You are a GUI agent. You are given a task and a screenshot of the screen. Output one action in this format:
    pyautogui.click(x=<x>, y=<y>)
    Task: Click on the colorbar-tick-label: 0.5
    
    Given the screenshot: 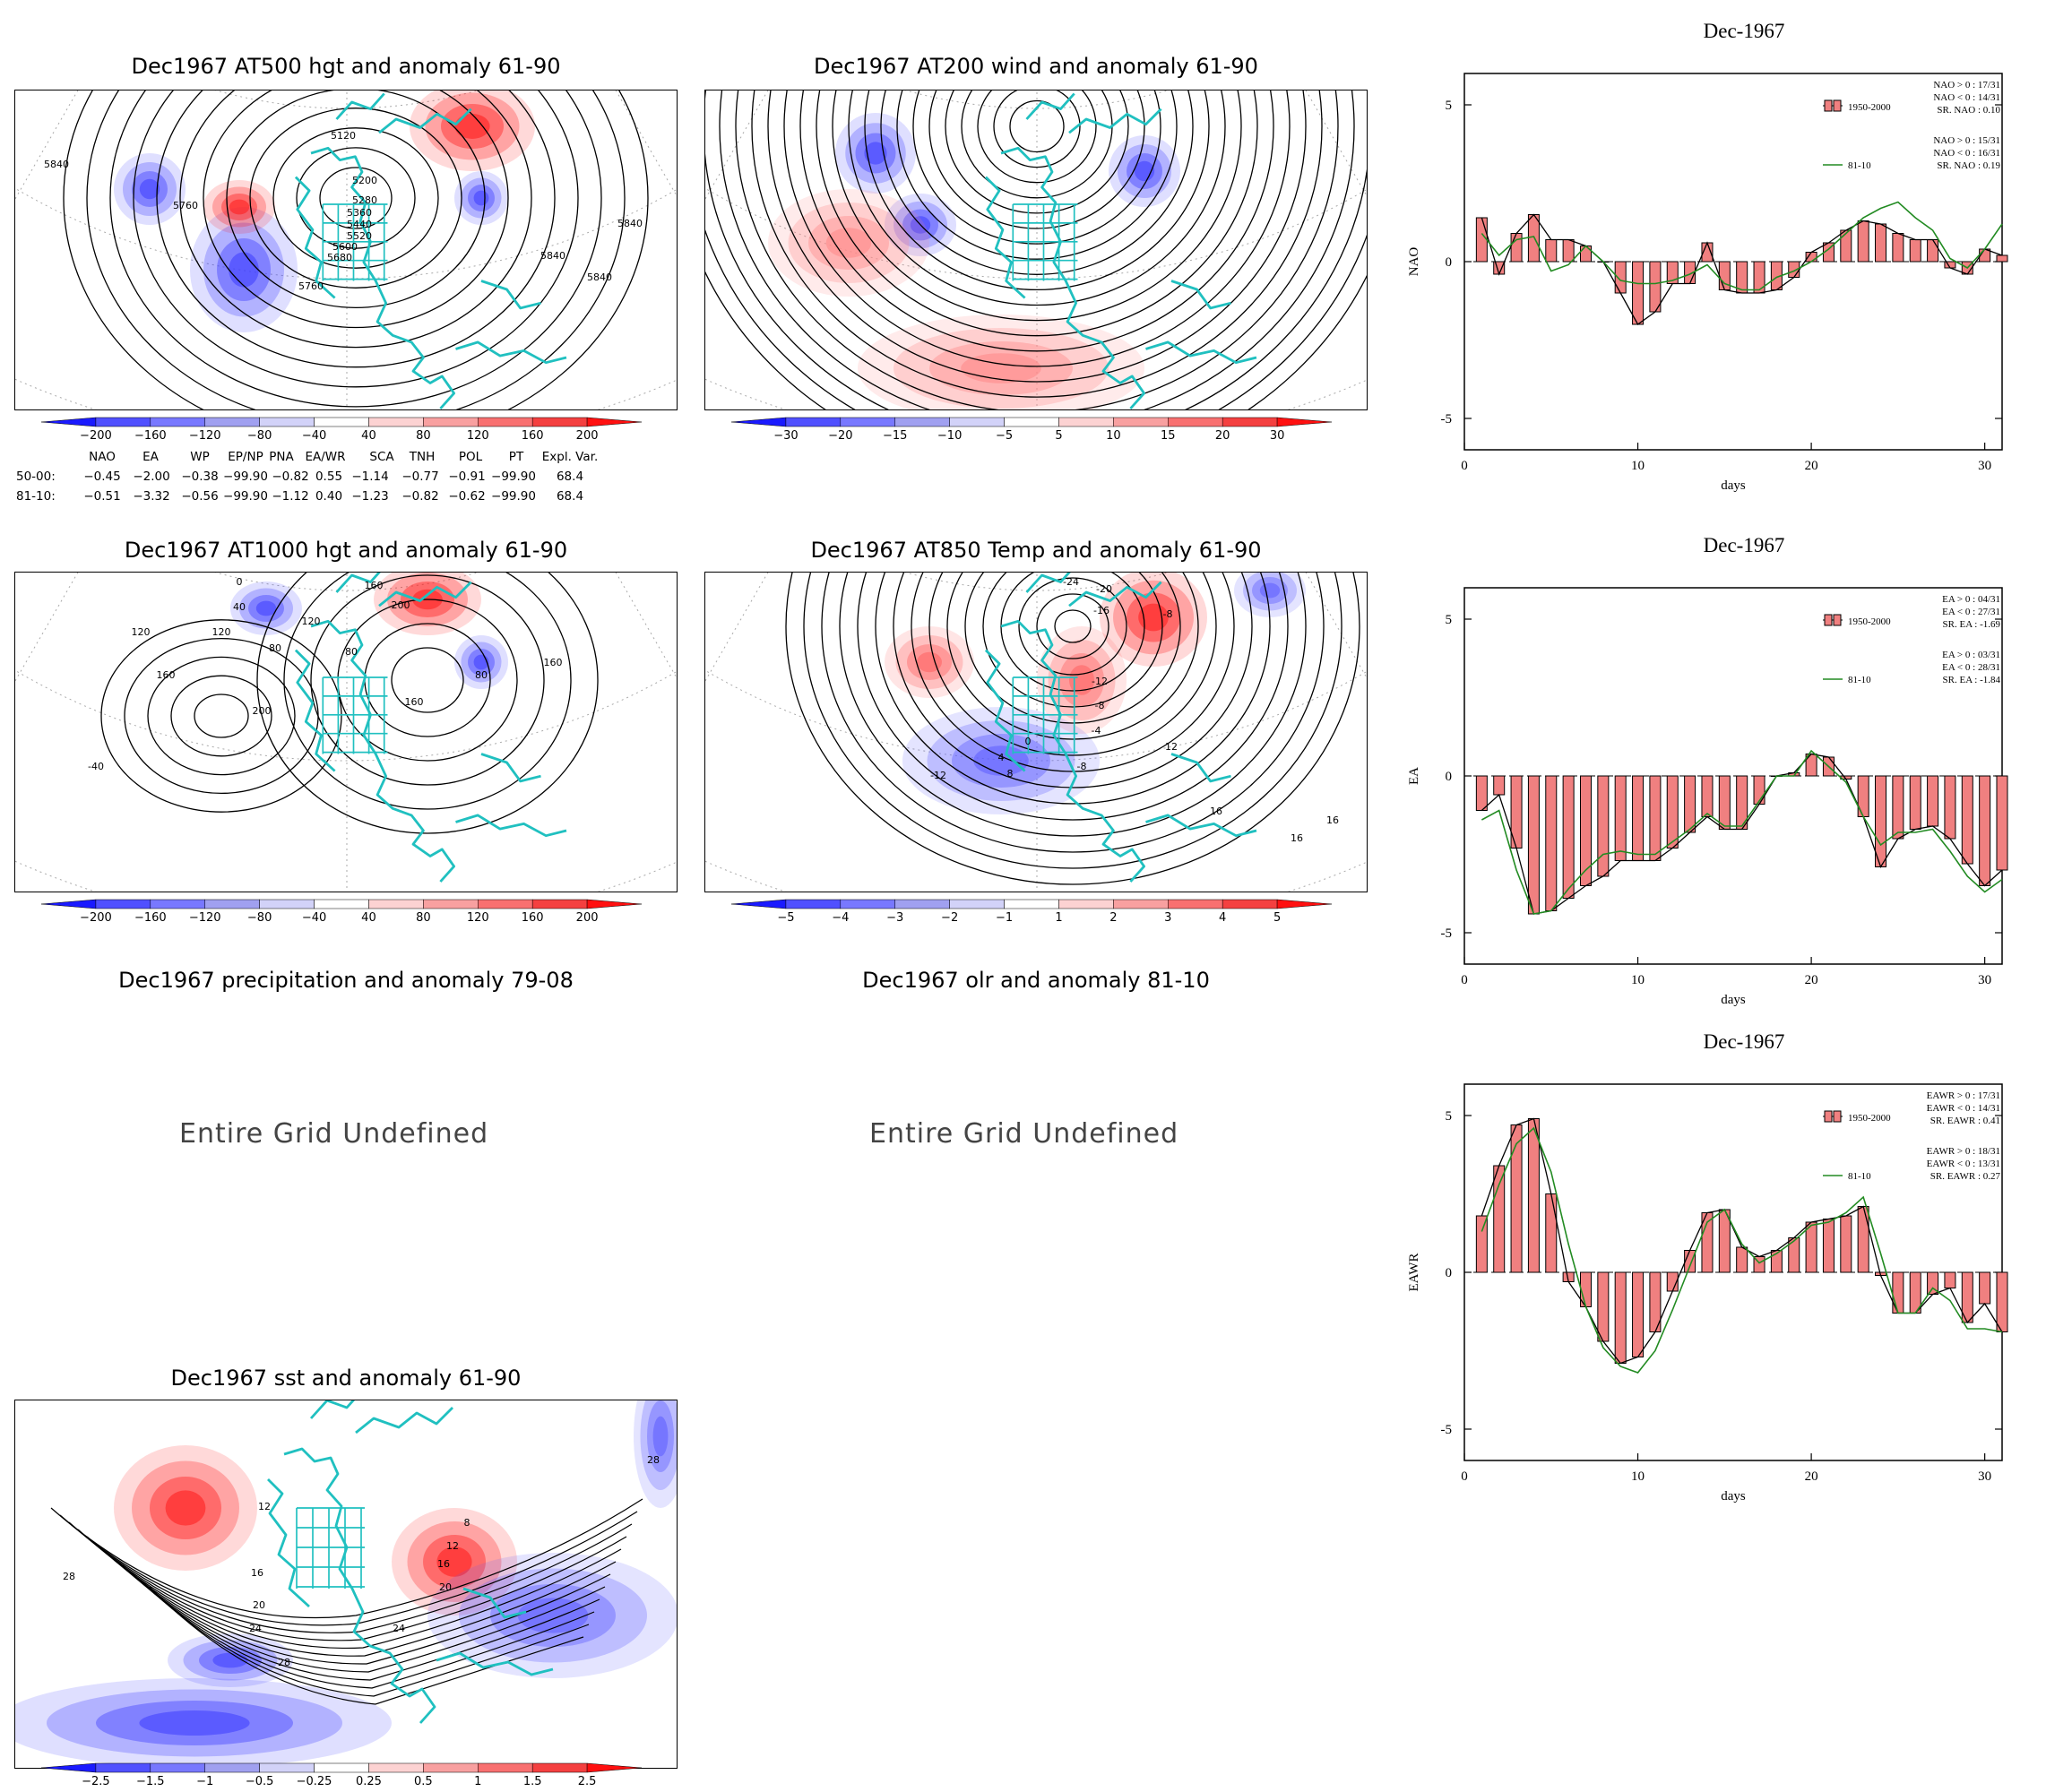 What is the action you would take?
    pyautogui.click(x=423, y=1781)
    